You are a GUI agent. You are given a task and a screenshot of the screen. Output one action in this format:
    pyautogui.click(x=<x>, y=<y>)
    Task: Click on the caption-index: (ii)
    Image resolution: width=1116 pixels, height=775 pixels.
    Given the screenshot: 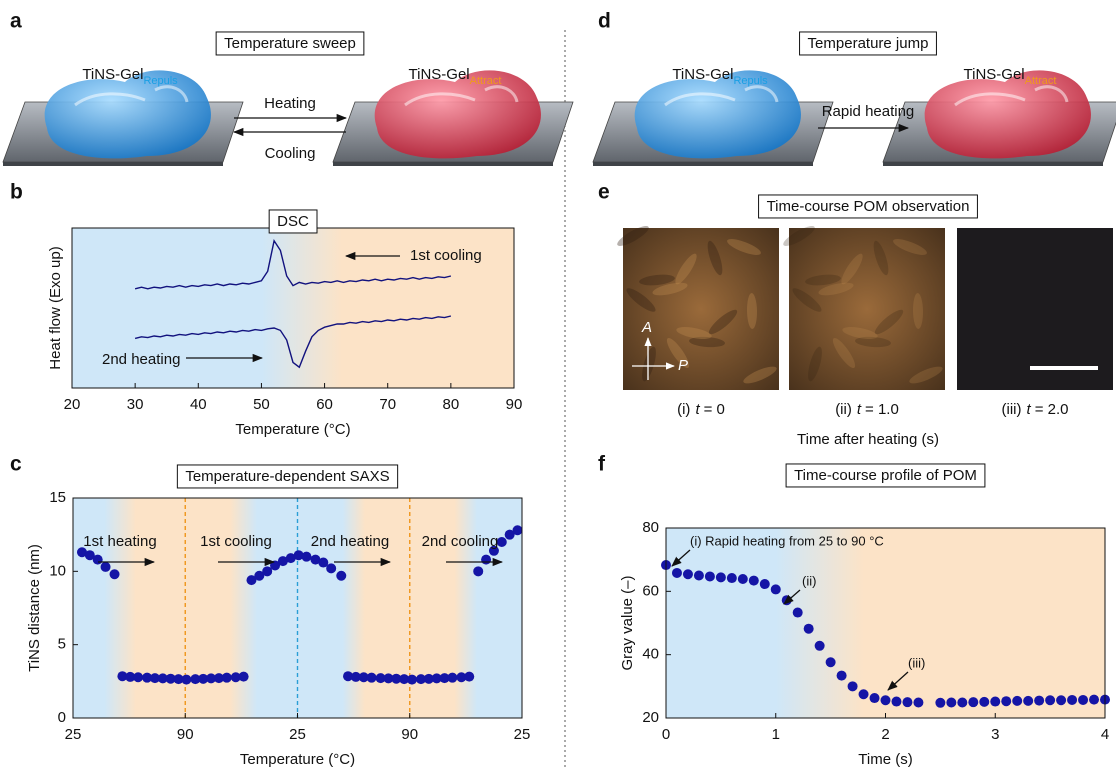 What is the action you would take?
    pyautogui.click(x=843, y=409)
    